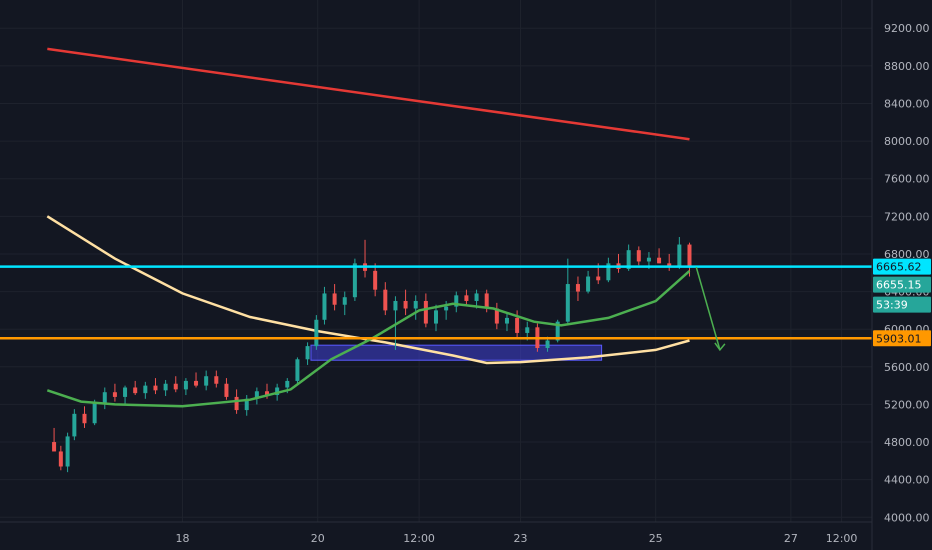  I want to click on support-price-badge-background, so click(902, 338).